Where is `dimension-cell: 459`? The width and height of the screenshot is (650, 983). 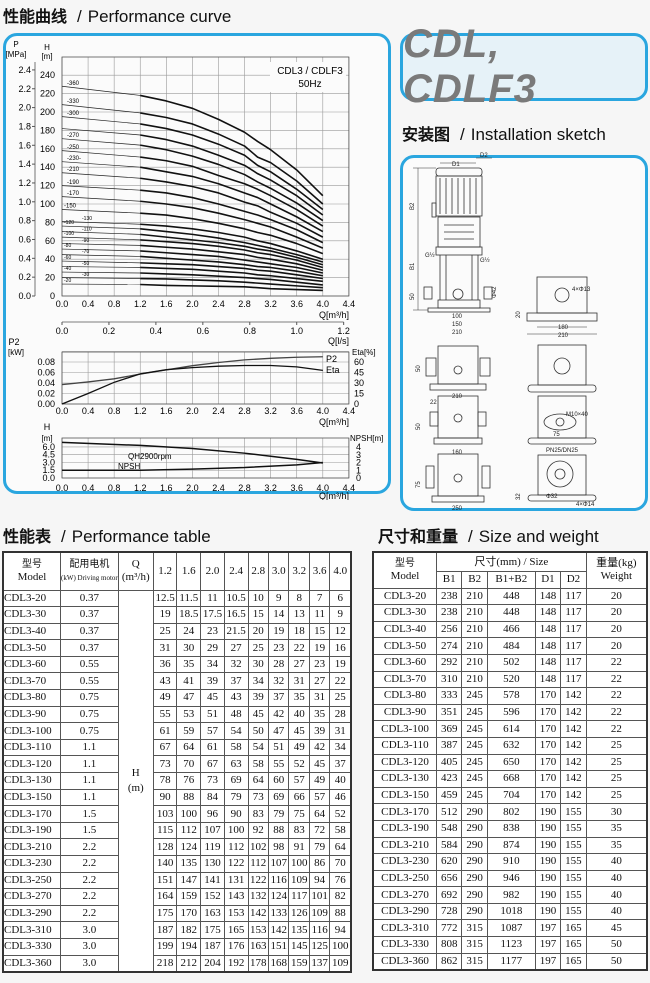 dimension-cell: 459 is located at coordinates (449, 795).